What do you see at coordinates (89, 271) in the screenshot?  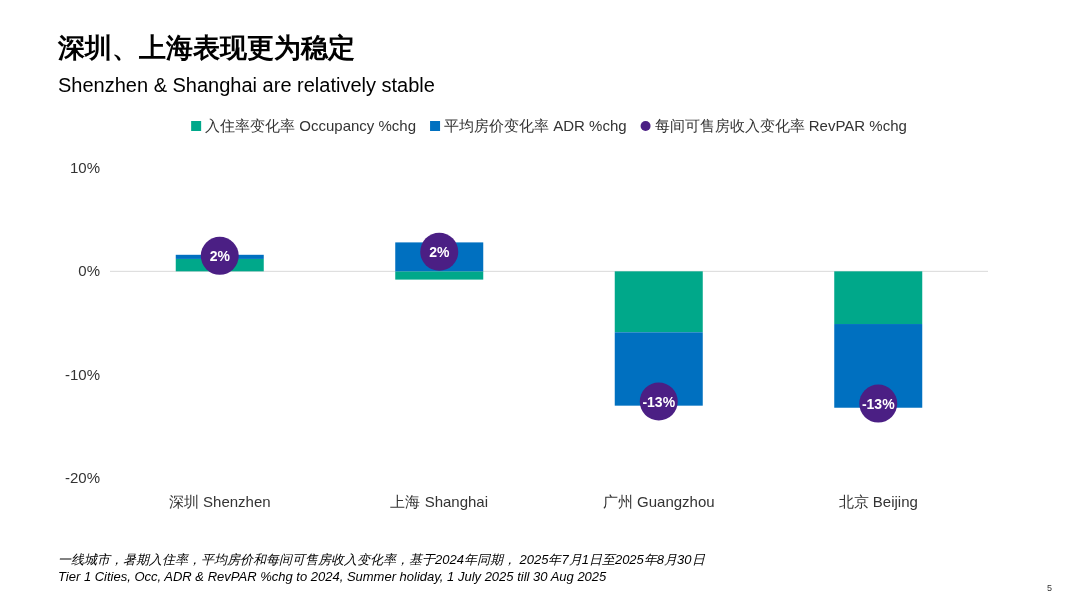 I see `y-tick-label: 0%` at bounding box center [89, 271].